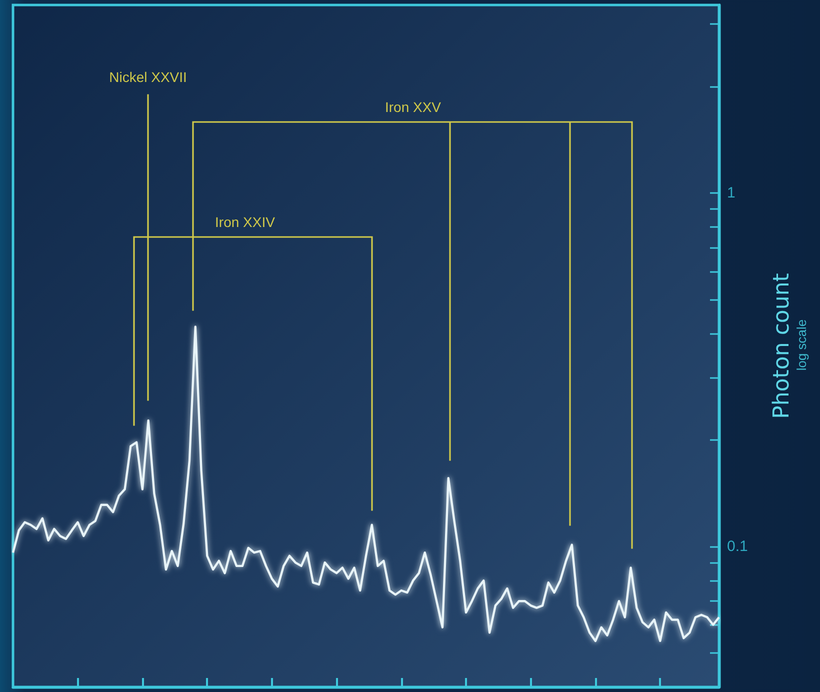 Image resolution: width=820 pixels, height=692 pixels. What do you see at coordinates (245, 222) in the screenshot?
I see `annotation: Iron XXIV` at bounding box center [245, 222].